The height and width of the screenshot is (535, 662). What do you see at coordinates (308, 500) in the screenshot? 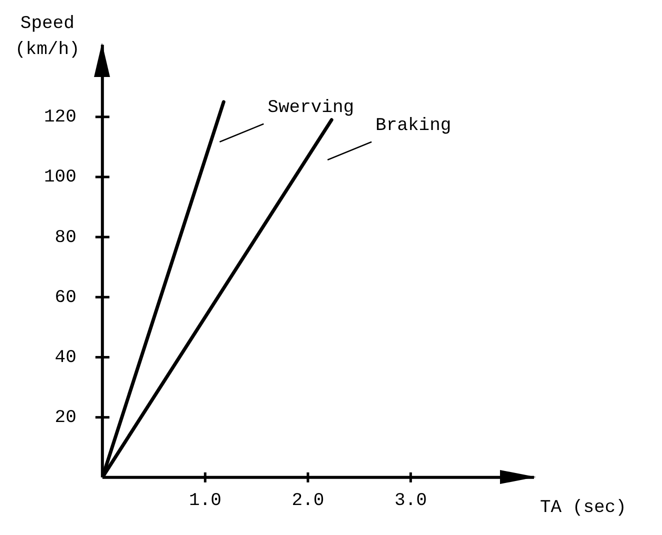
I see `x-tick-label: 2.0` at bounding box center [308, 500].